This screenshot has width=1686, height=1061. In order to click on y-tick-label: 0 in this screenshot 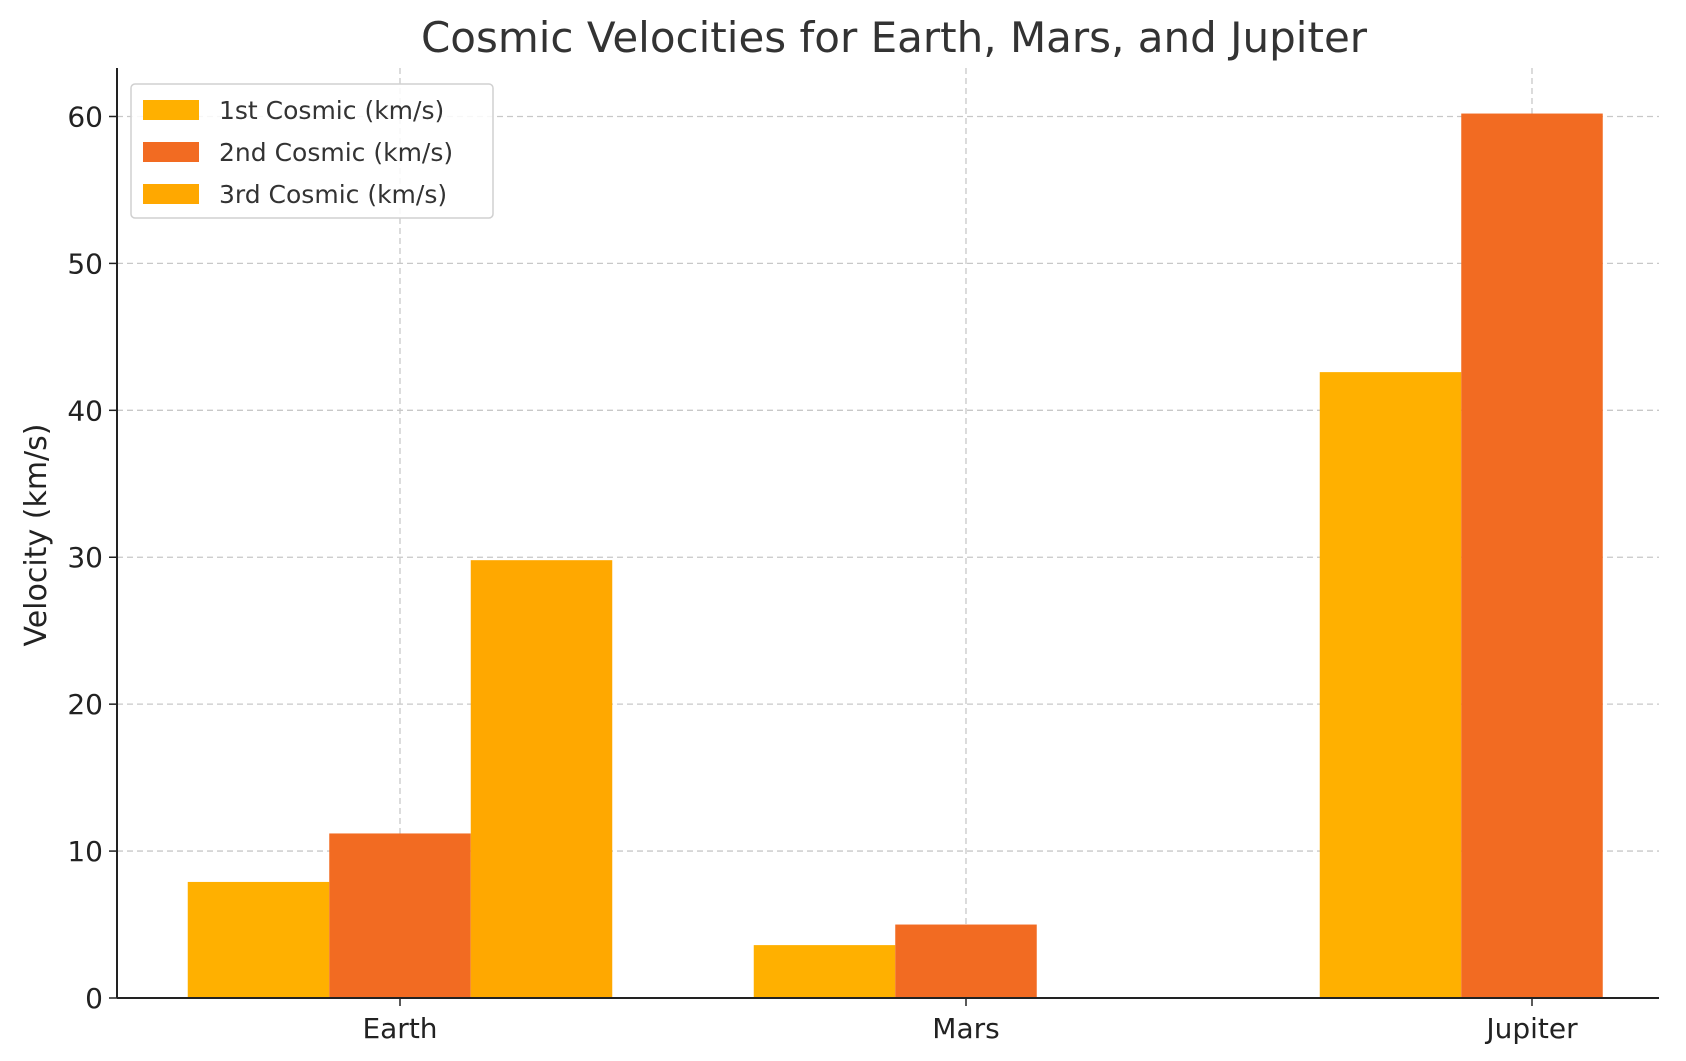, I will do `click(94, 998)`.